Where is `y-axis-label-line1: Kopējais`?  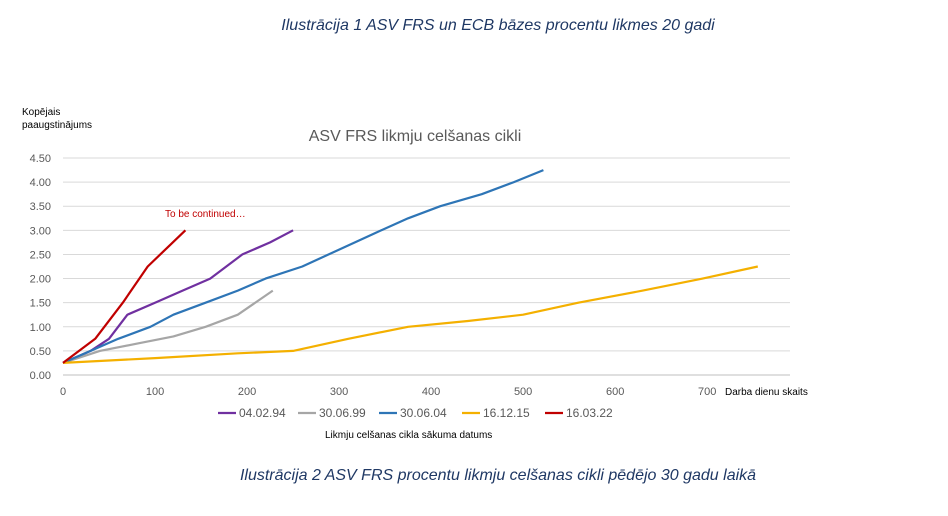 y-axis-label-line1: Kopējais is located at coordinates (41, 112).